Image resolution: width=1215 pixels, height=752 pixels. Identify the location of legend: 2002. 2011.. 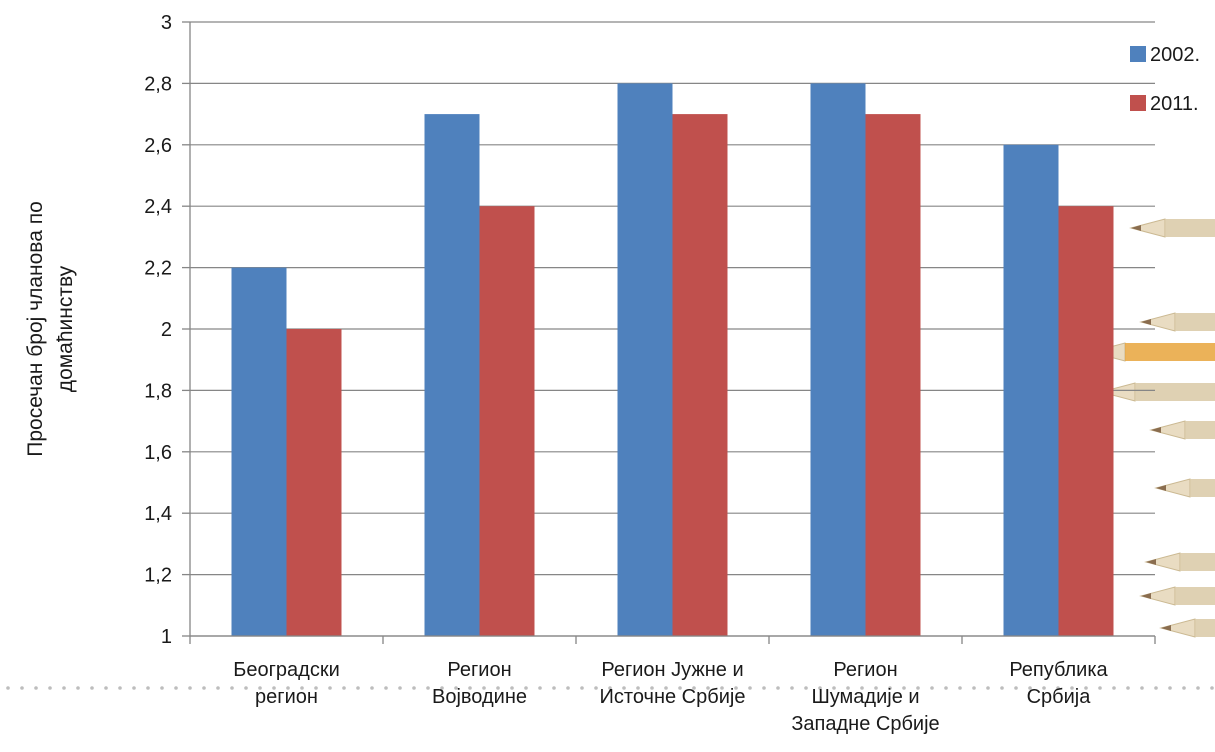
(1165, 79).